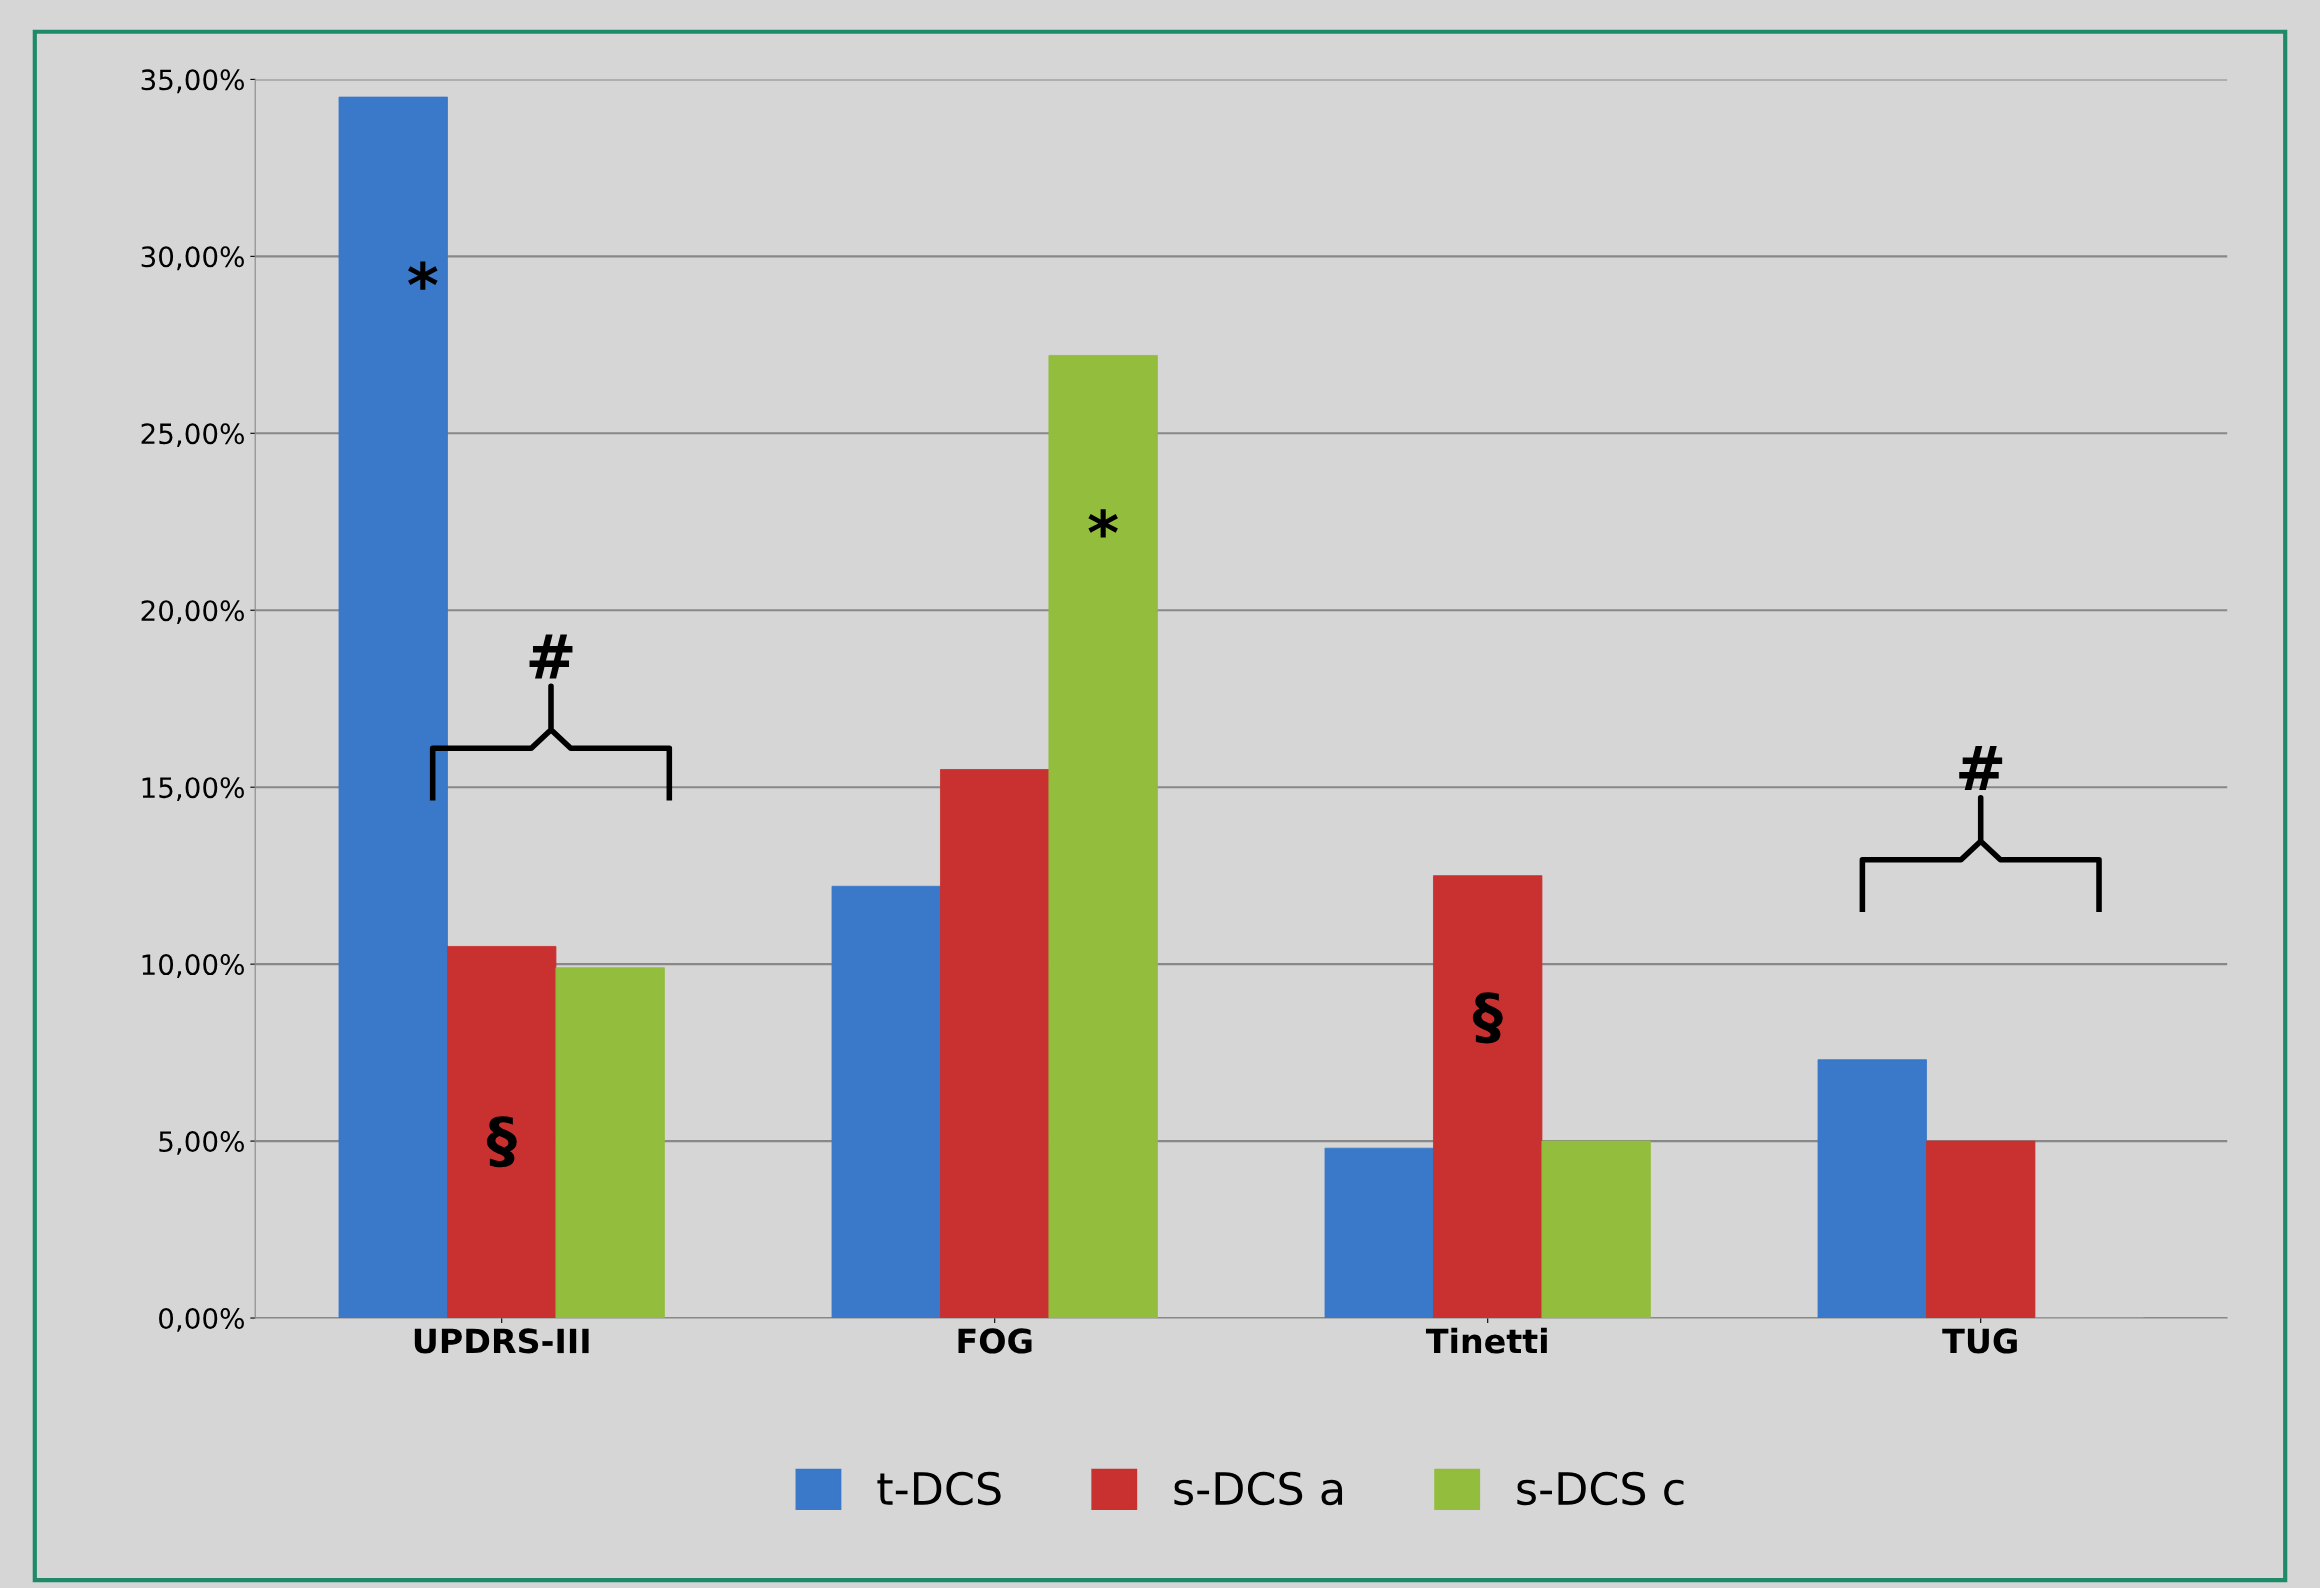  I want to click on legend-label: s-DCS a, so click(1258, 1488).